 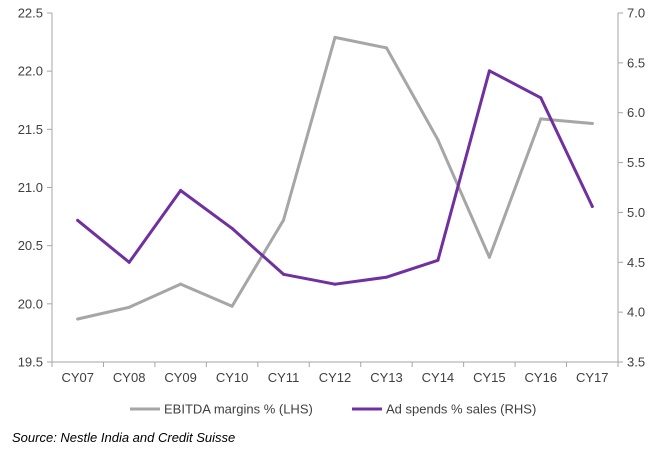 I want to click on x-tick-label: CY13, so click(x=386, y=377).